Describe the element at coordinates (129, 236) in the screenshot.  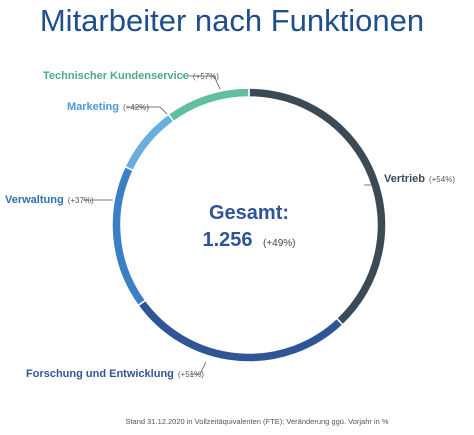
I see `slice-verwaltung` at that location.